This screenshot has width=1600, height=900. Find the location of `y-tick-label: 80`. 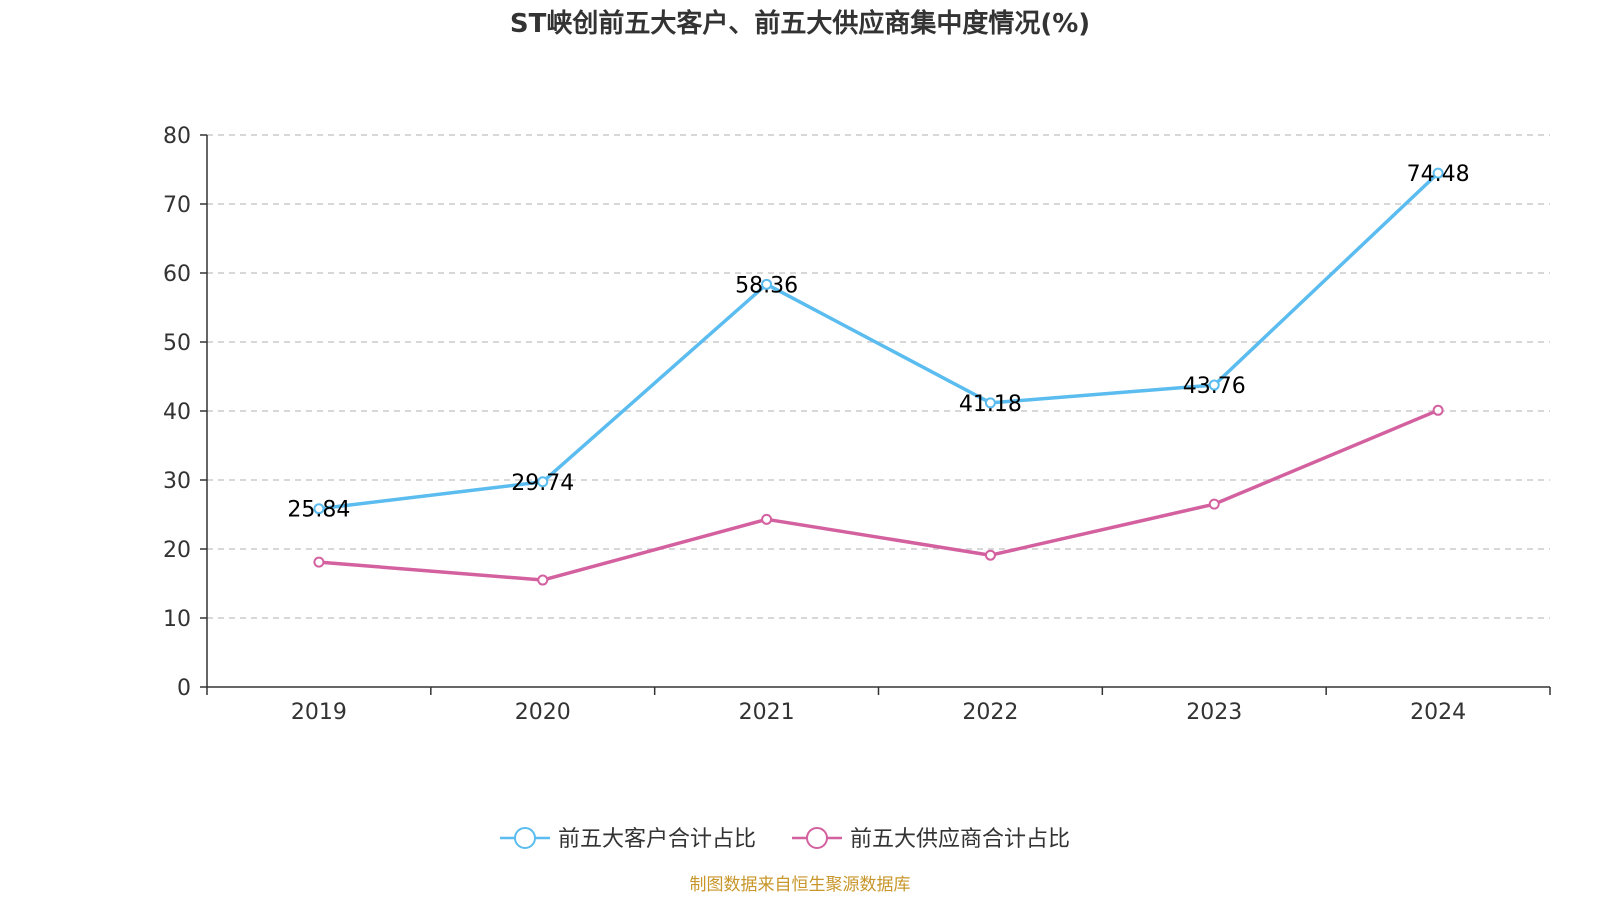

y-tick-label: 80 is located at coordinates (177, 136).